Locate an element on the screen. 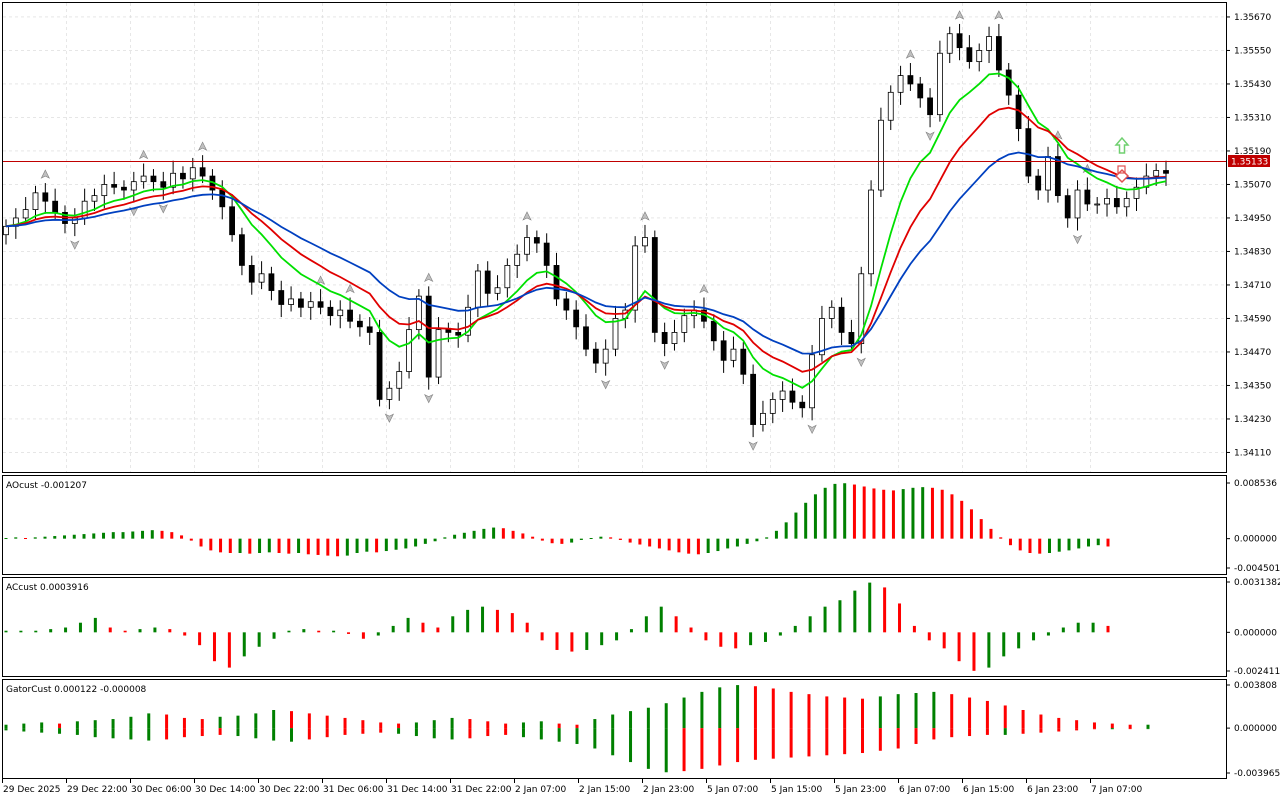  ac-title: ACcust 0.0003916 is located at coordinates (47, 588).